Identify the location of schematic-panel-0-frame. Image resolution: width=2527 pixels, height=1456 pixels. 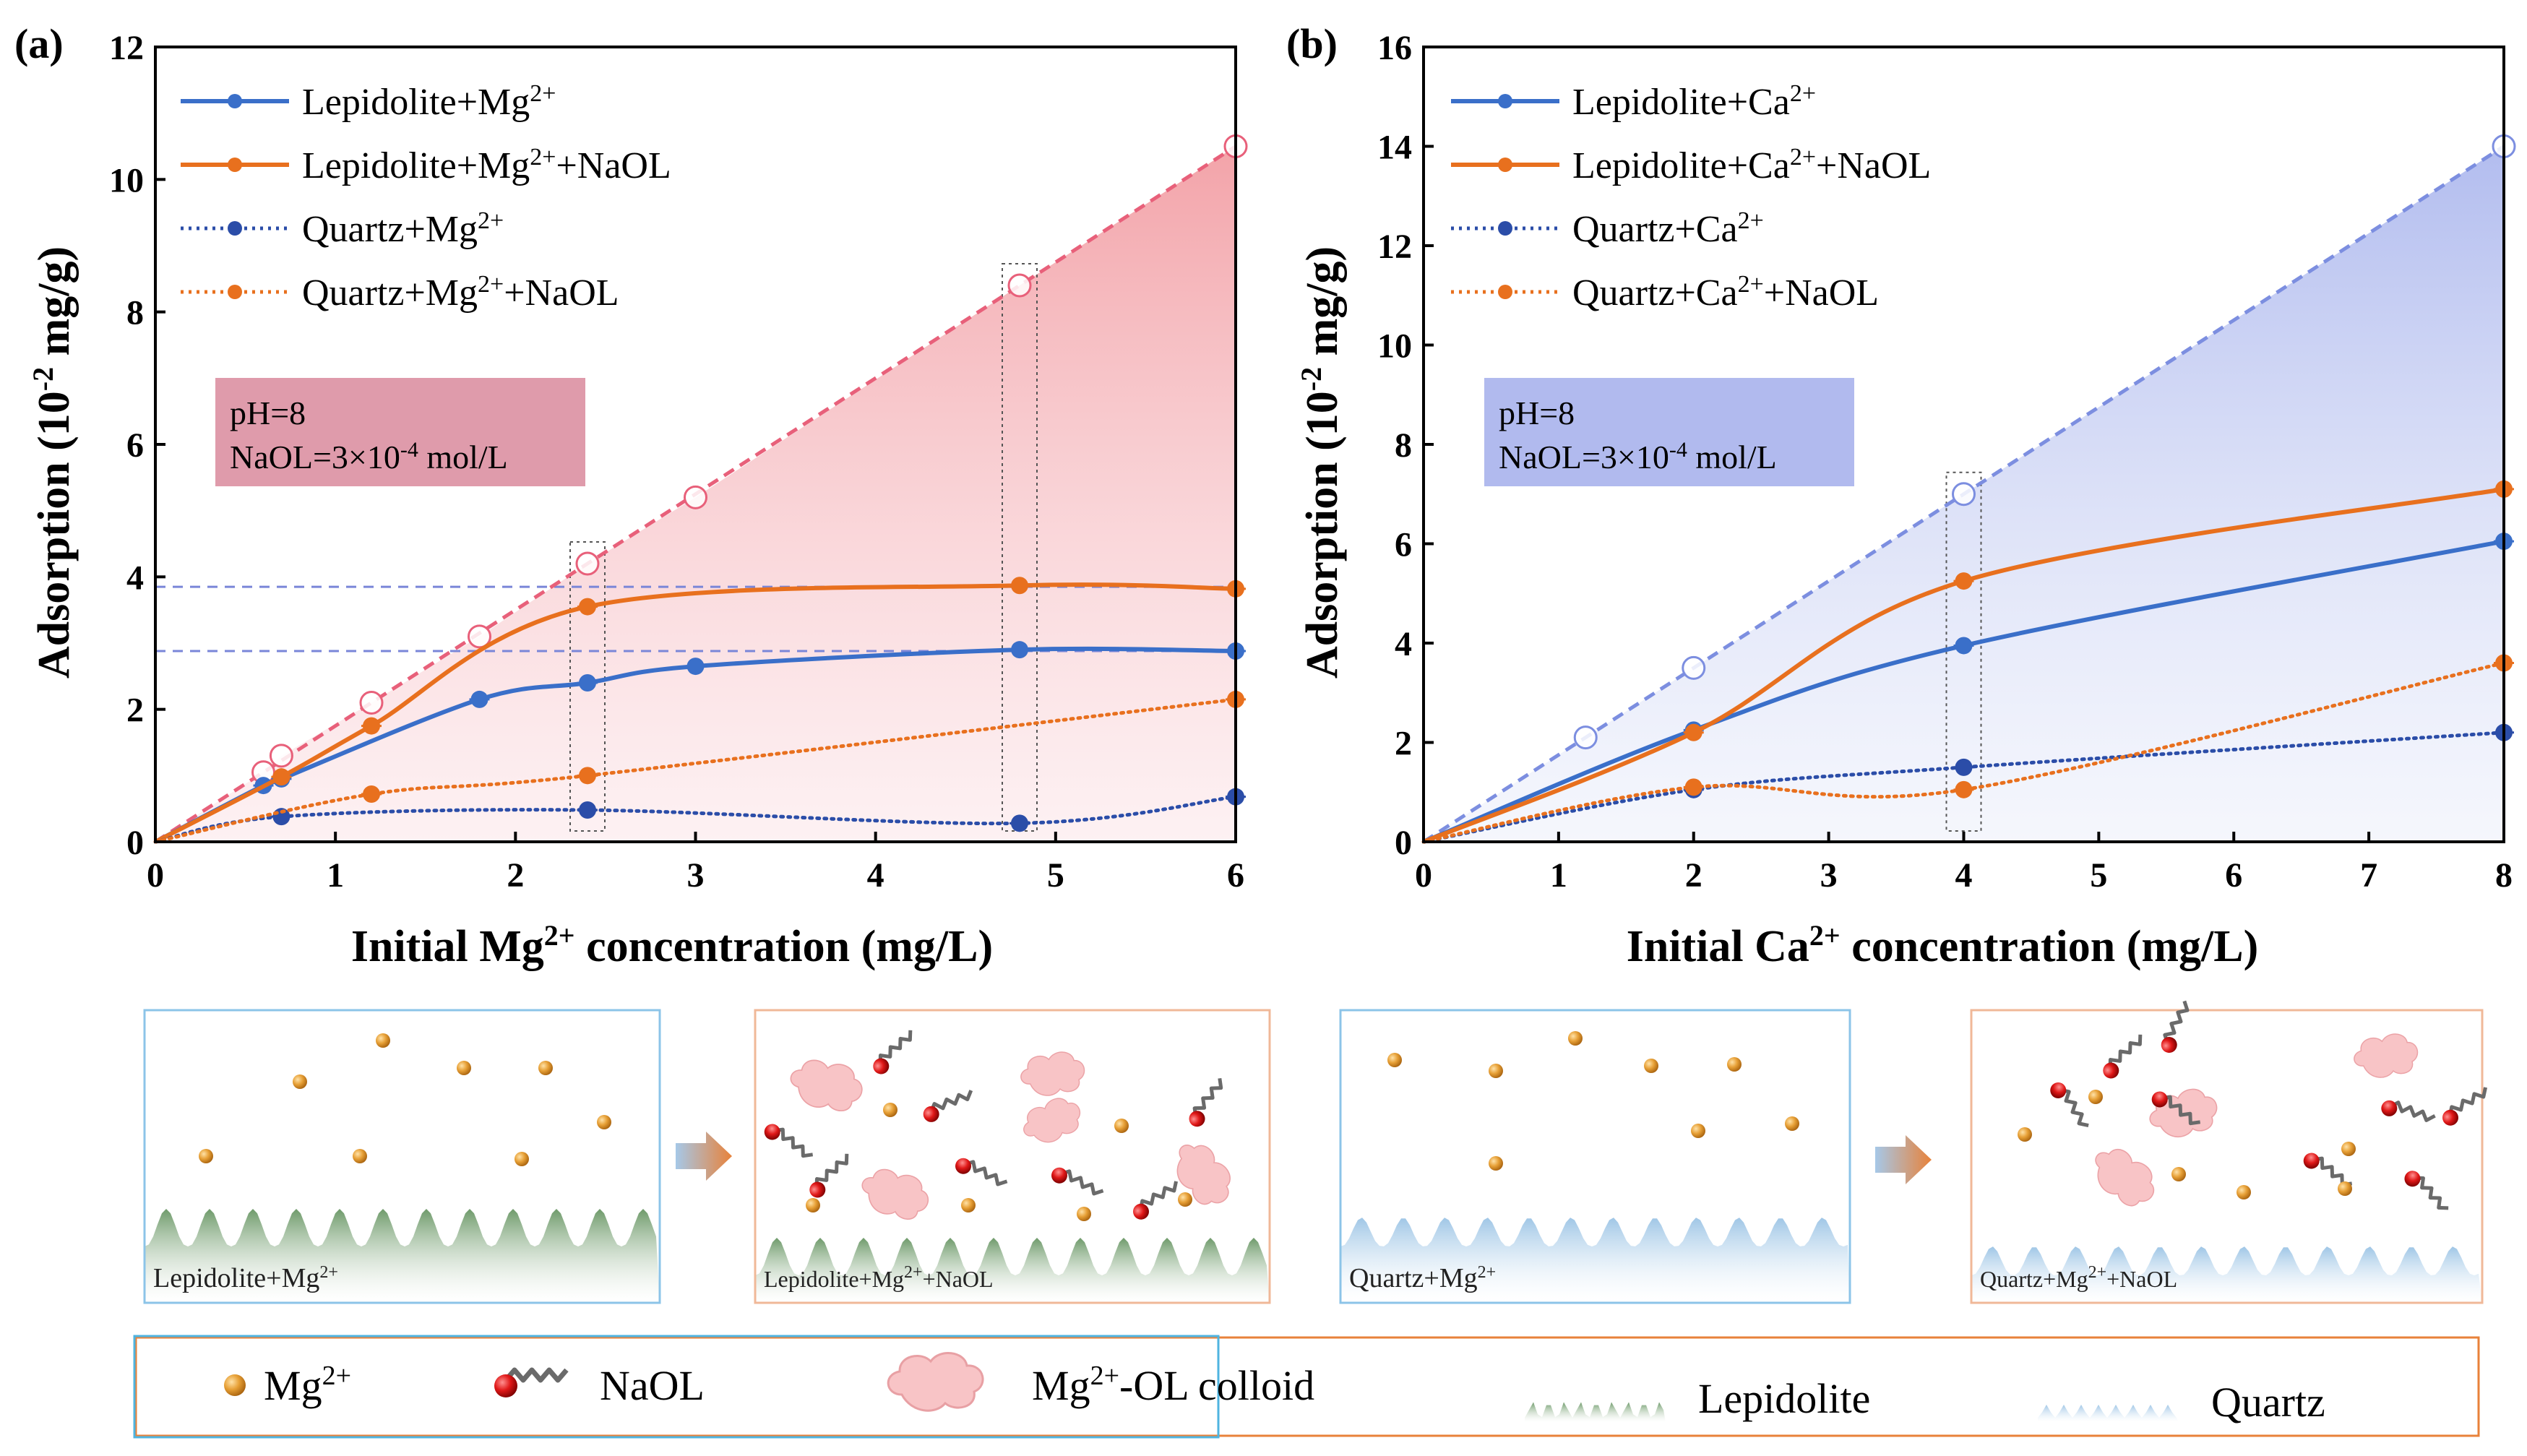
(402, 1156).